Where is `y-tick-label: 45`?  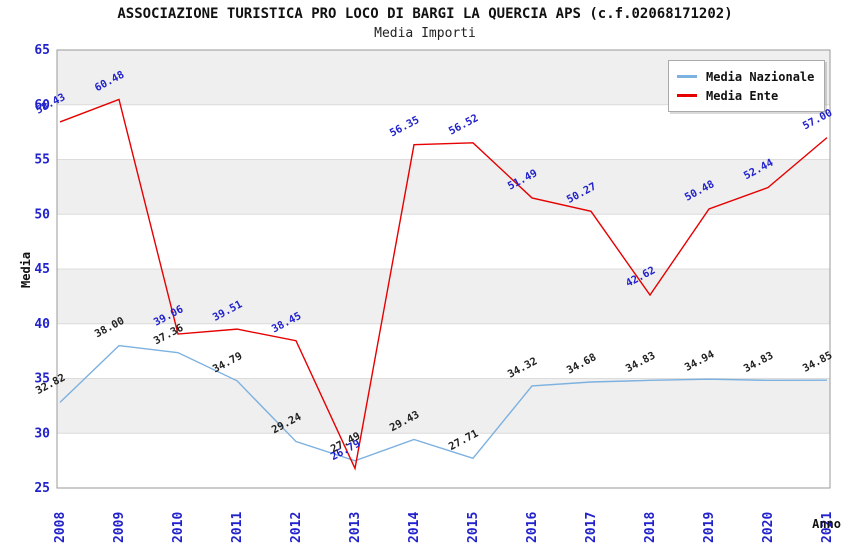
y-tick-label: 45 is located at coordinates (42, 269).